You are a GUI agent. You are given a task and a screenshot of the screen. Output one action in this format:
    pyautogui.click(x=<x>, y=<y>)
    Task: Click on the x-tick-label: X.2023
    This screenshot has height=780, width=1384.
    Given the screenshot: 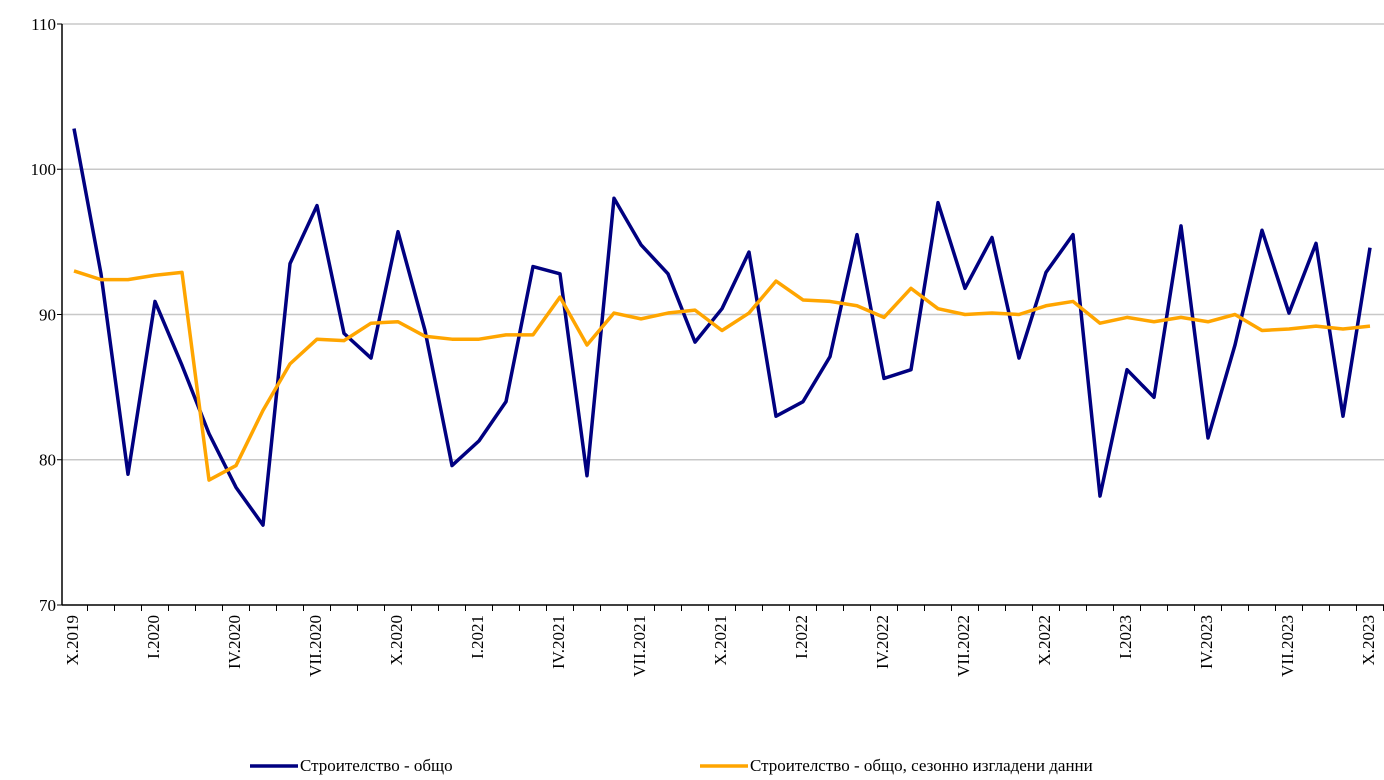 What is the action you would take?
    pyautogui.click(x=1368, y=640)
    